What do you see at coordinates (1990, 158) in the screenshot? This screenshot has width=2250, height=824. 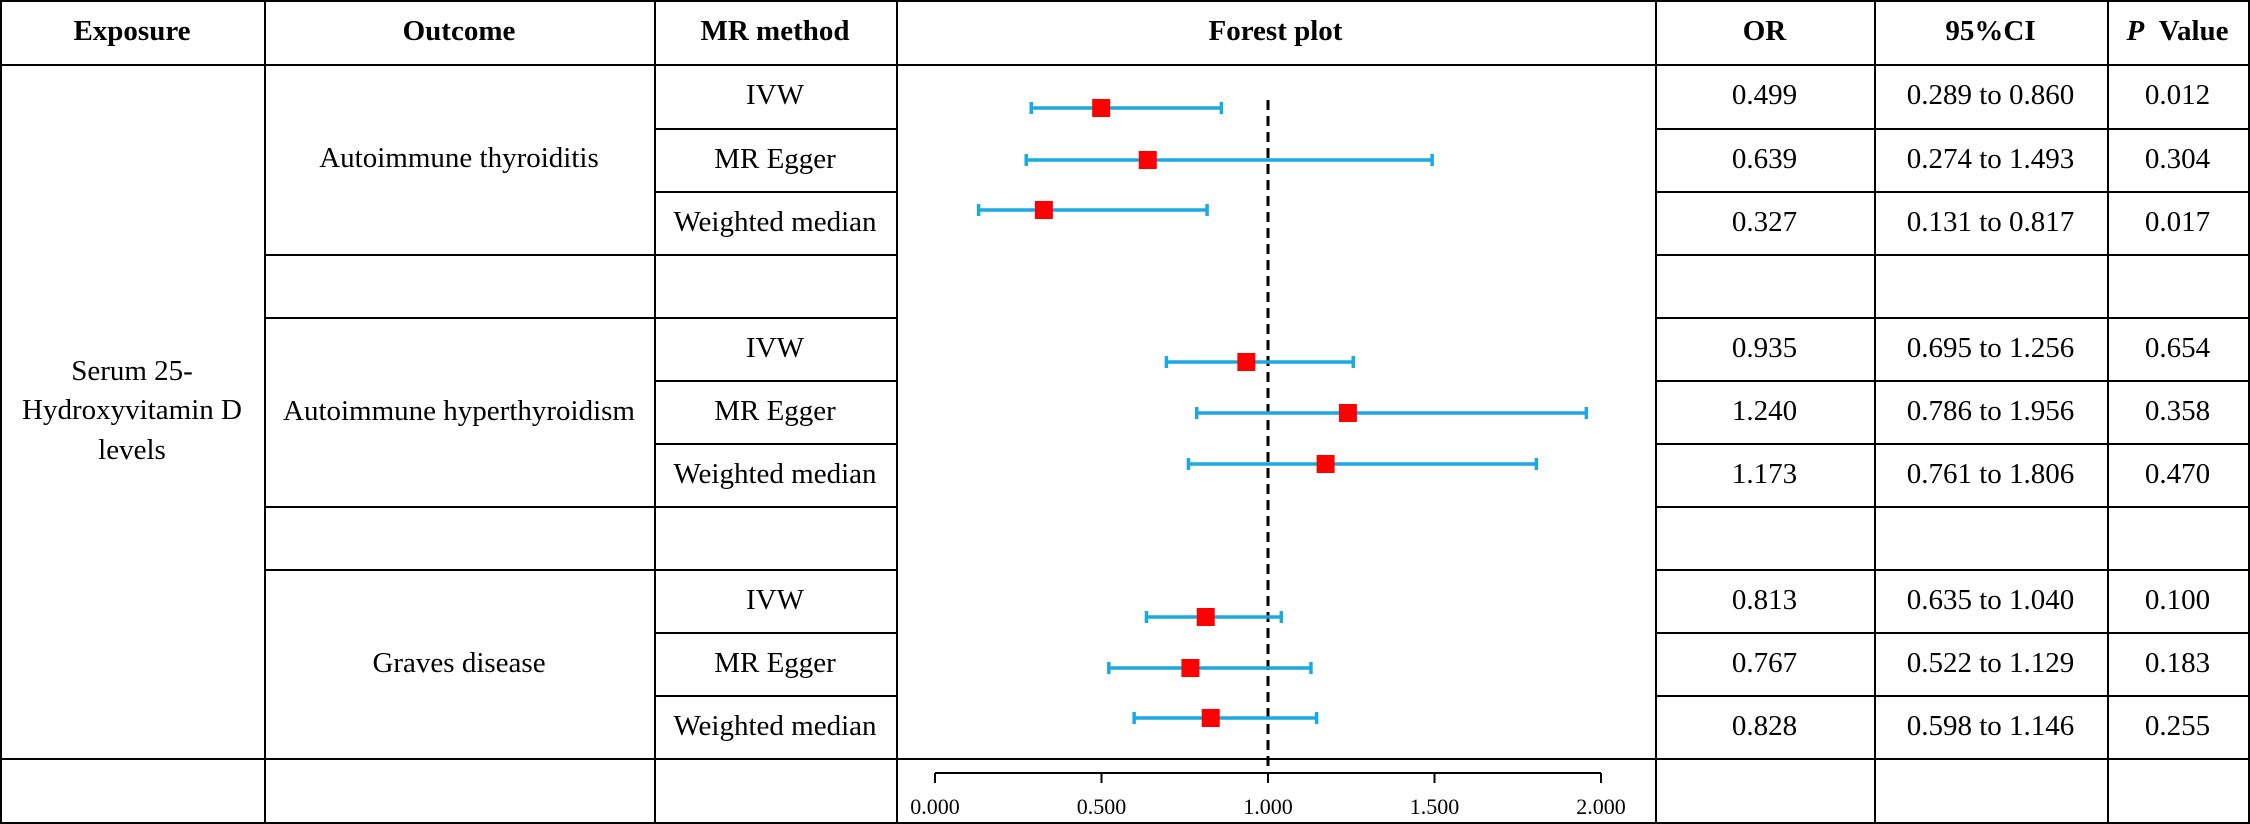 I see `ci-cell: 0.274 to 1.493` at bounding box center [1990, 158].